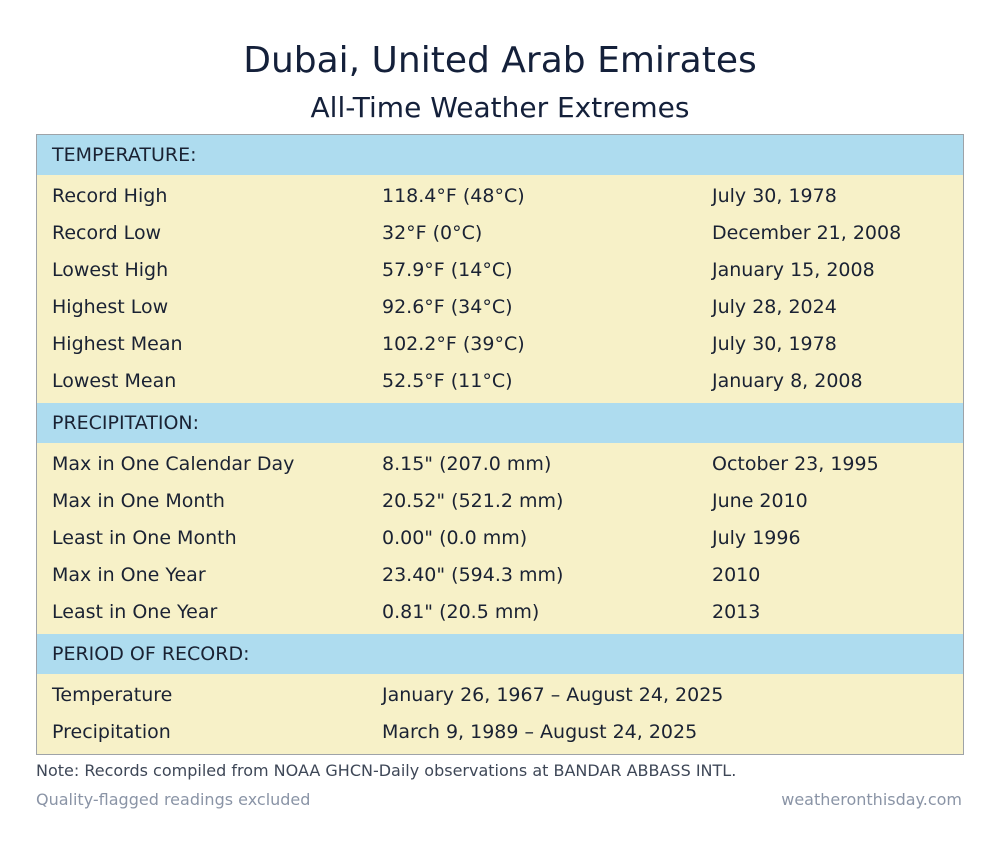  I want to click on table-row: Max in One Year 23.40" (594.3 mm) 2010, so click(500, 575).